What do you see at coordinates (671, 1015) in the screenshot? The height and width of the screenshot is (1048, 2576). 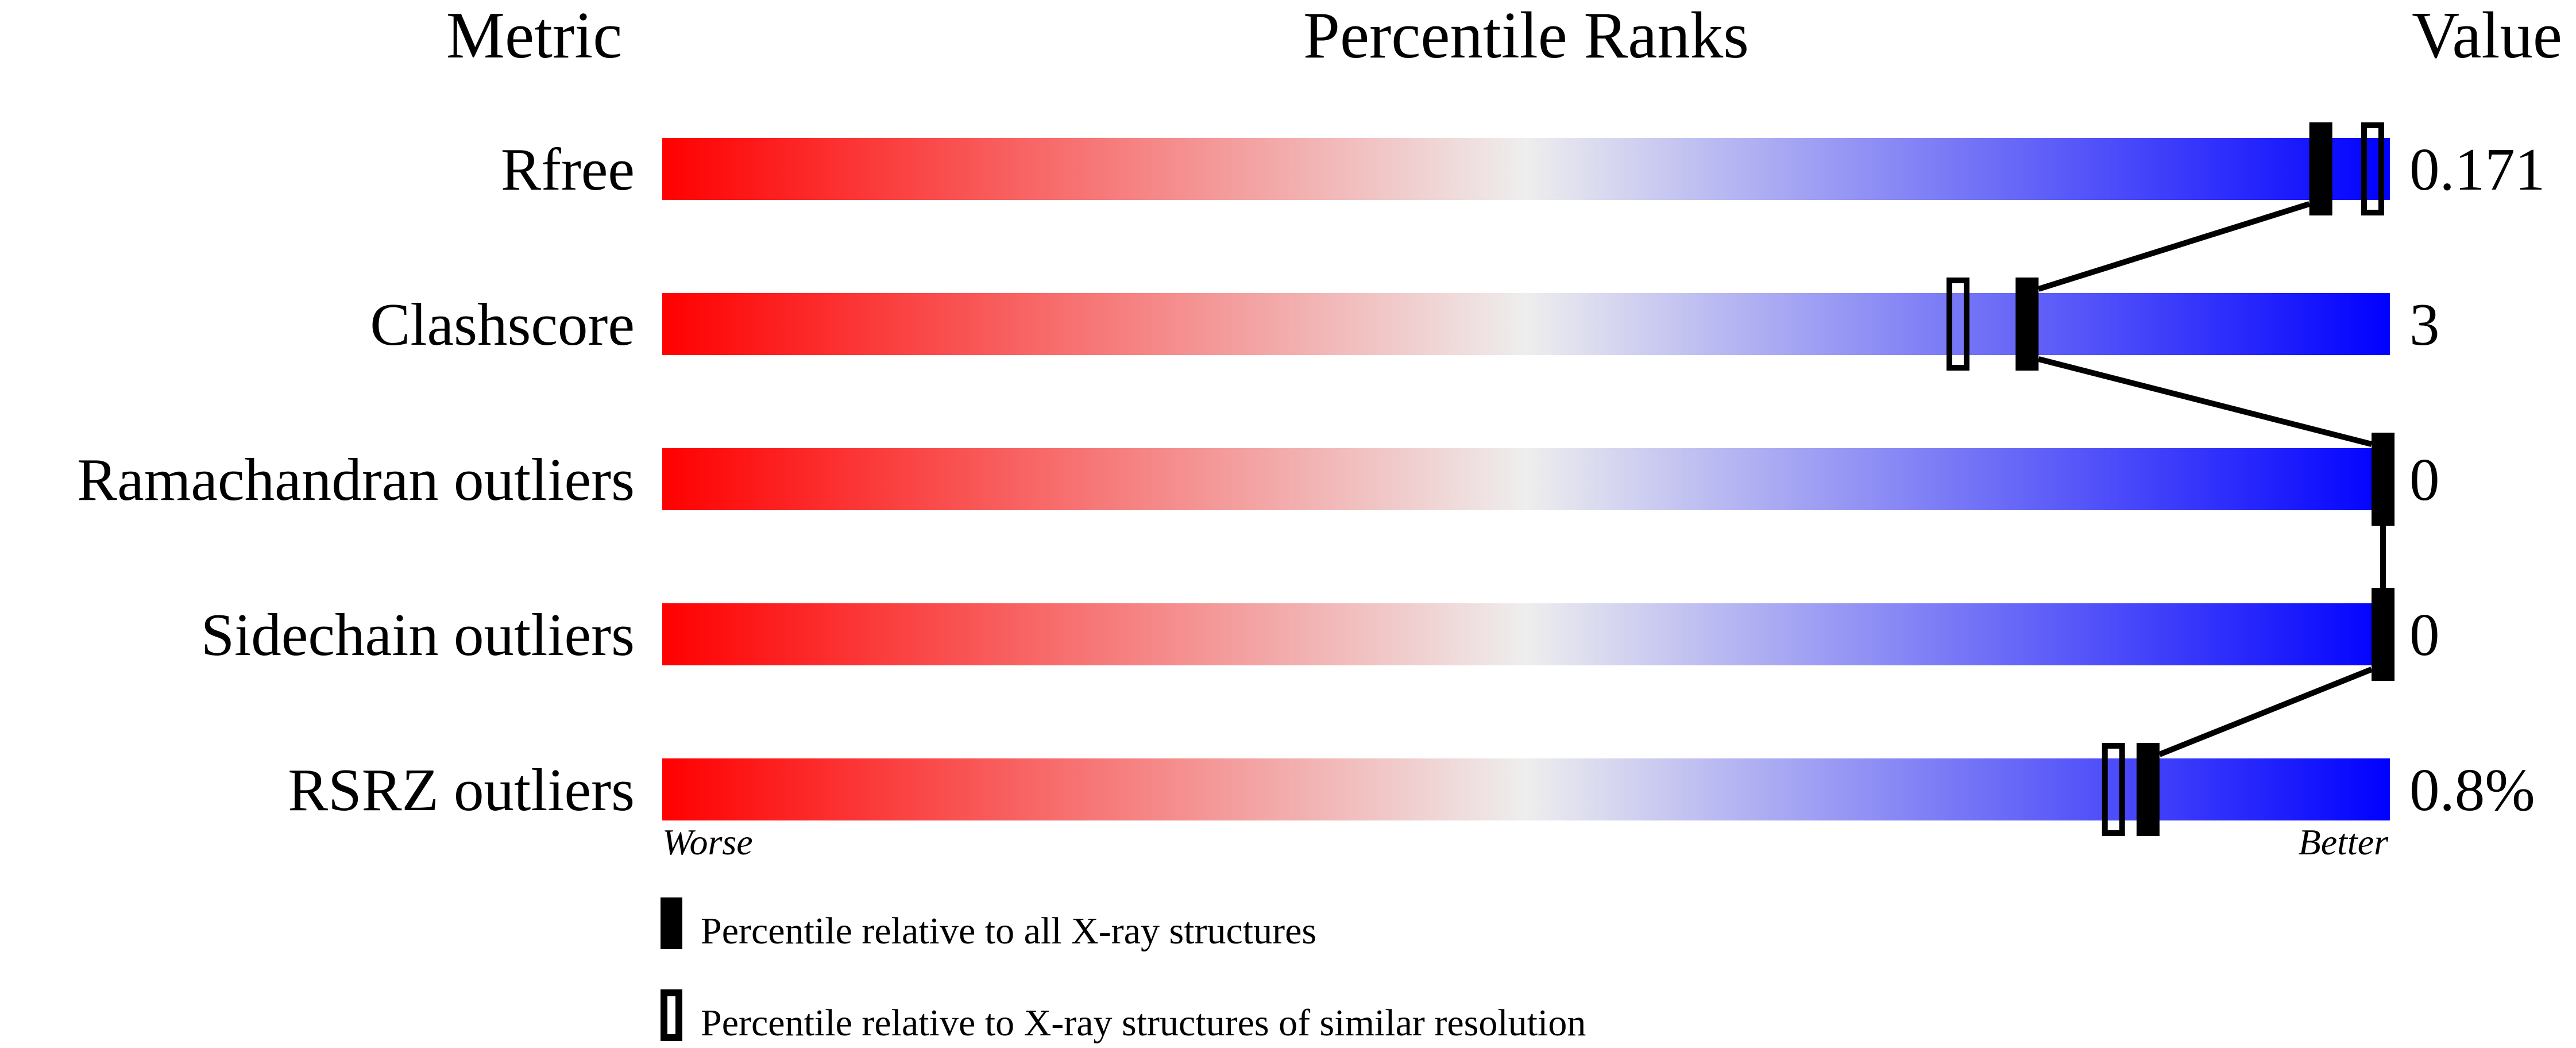 I see `legend-open-marker` at bounding box center [671, 1015].